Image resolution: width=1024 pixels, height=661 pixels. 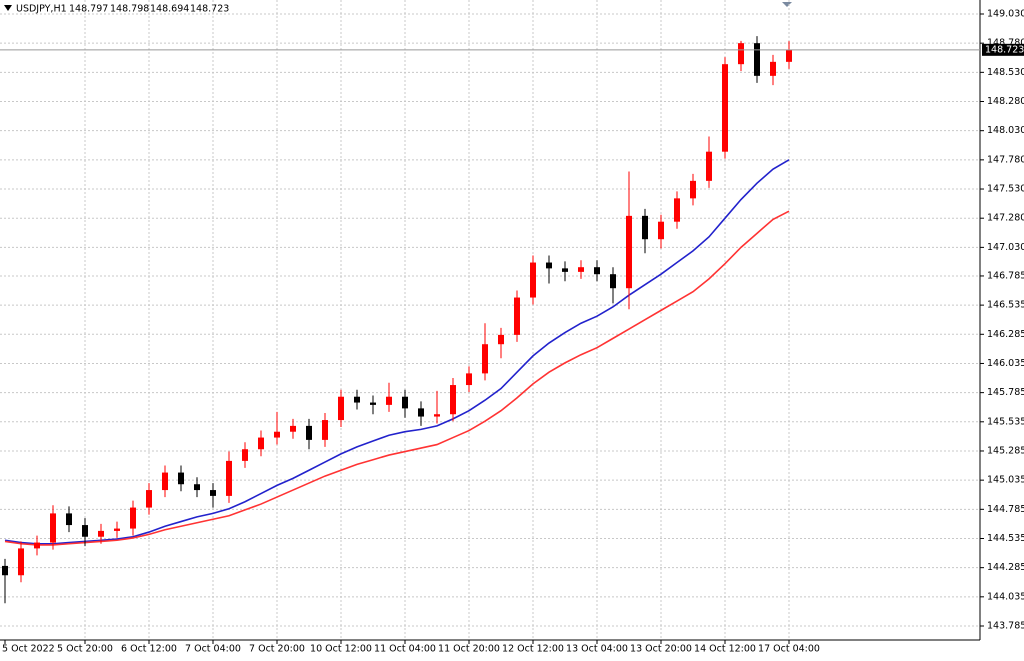 What do you see at coordinates (597, 649) in the screenshot?
I see `x-tick-label: 13 Oct 04:00` at bounding box center [597, 649].